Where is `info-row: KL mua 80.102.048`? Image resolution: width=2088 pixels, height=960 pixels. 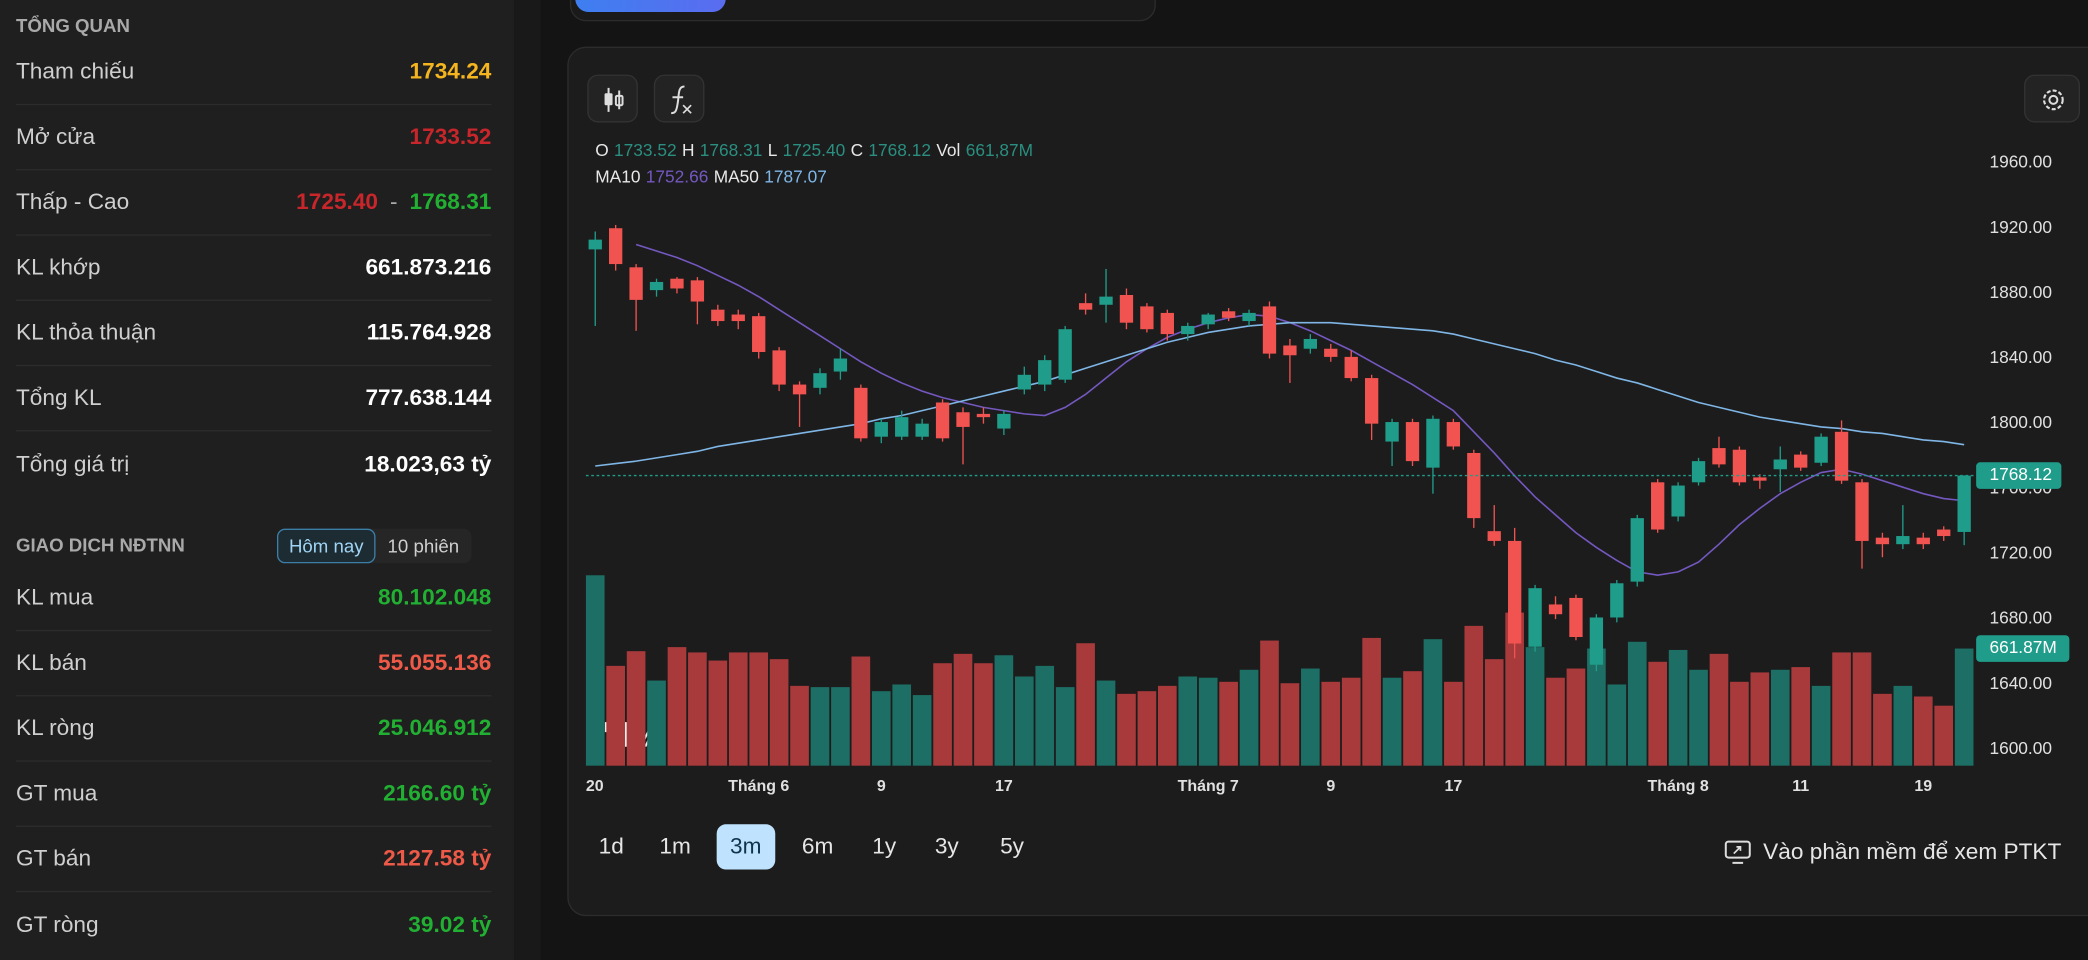
info-row: KL mua 80.102.048 is located at coordinates (253, 599).